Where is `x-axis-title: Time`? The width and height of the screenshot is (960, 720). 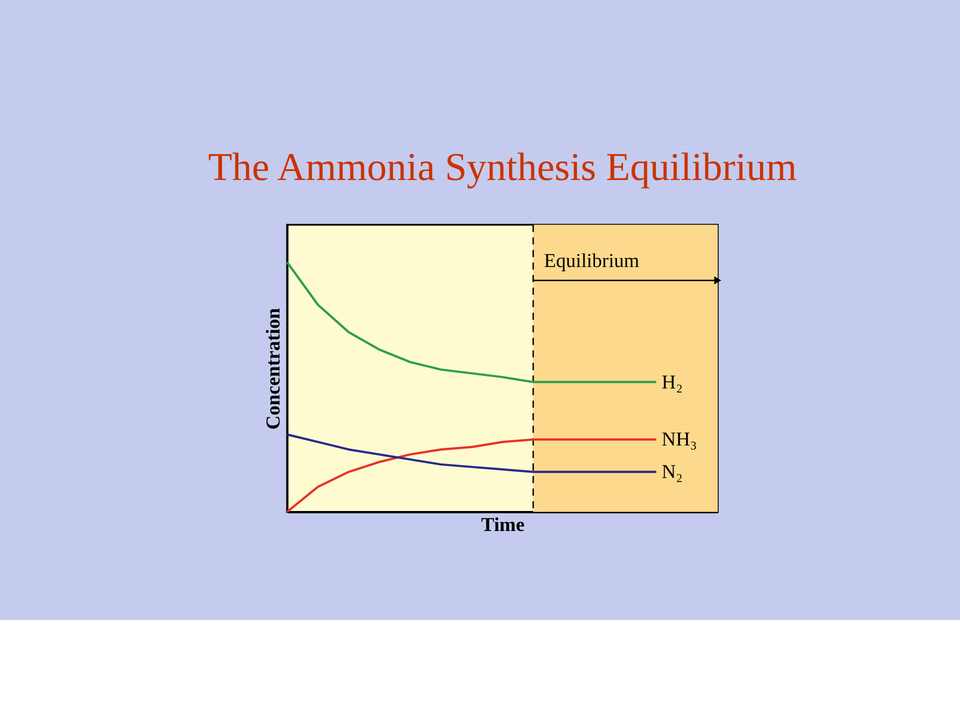
x-axis-title: Time is located at coordinates (503, 525).